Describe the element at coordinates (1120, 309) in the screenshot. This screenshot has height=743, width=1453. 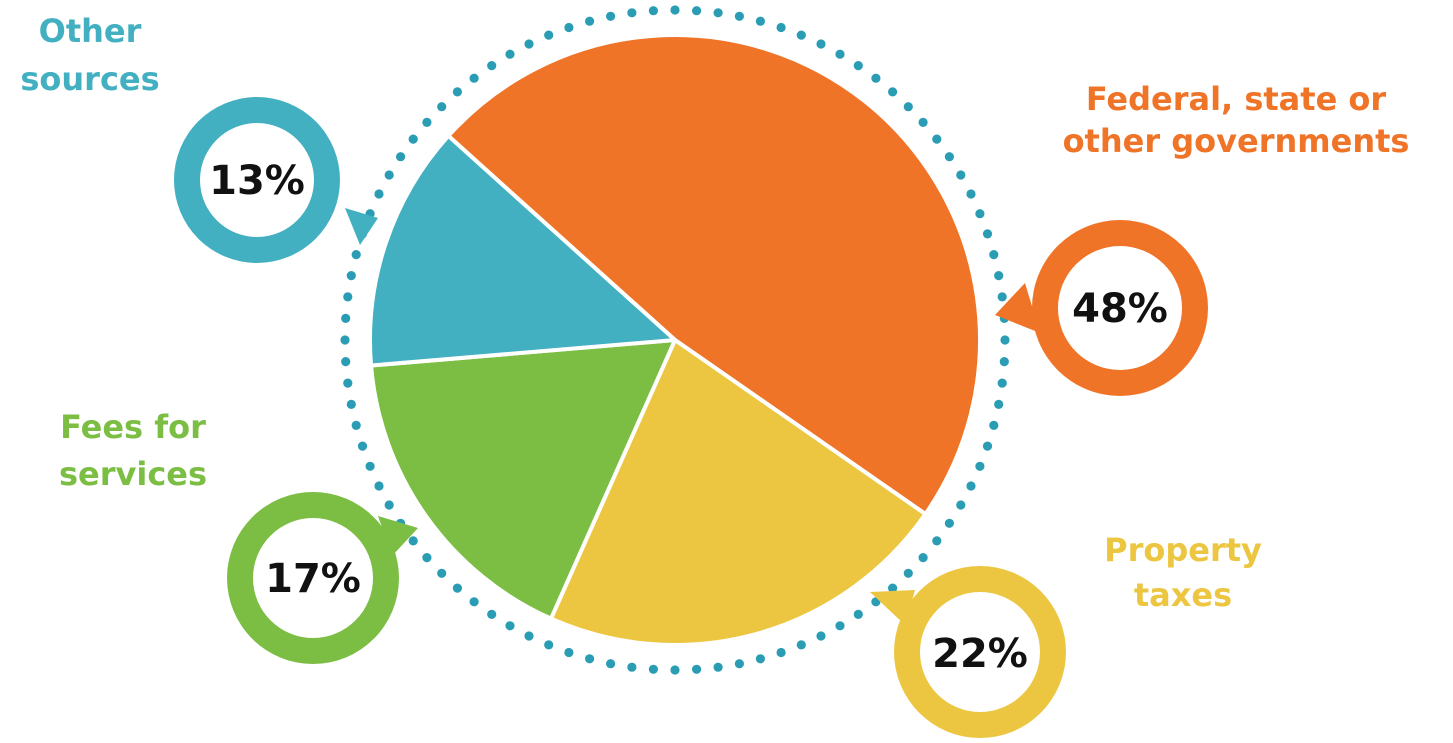
I see `percent-label: 48%` at that location.